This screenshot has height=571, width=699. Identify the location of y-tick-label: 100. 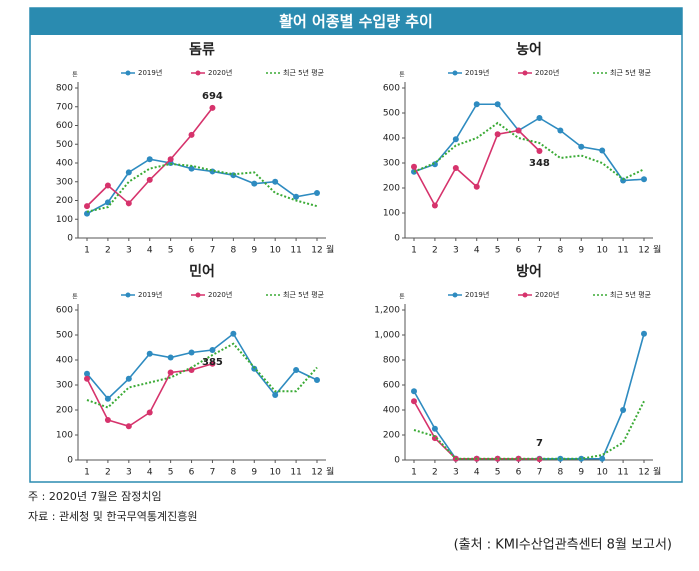
(64, 220).